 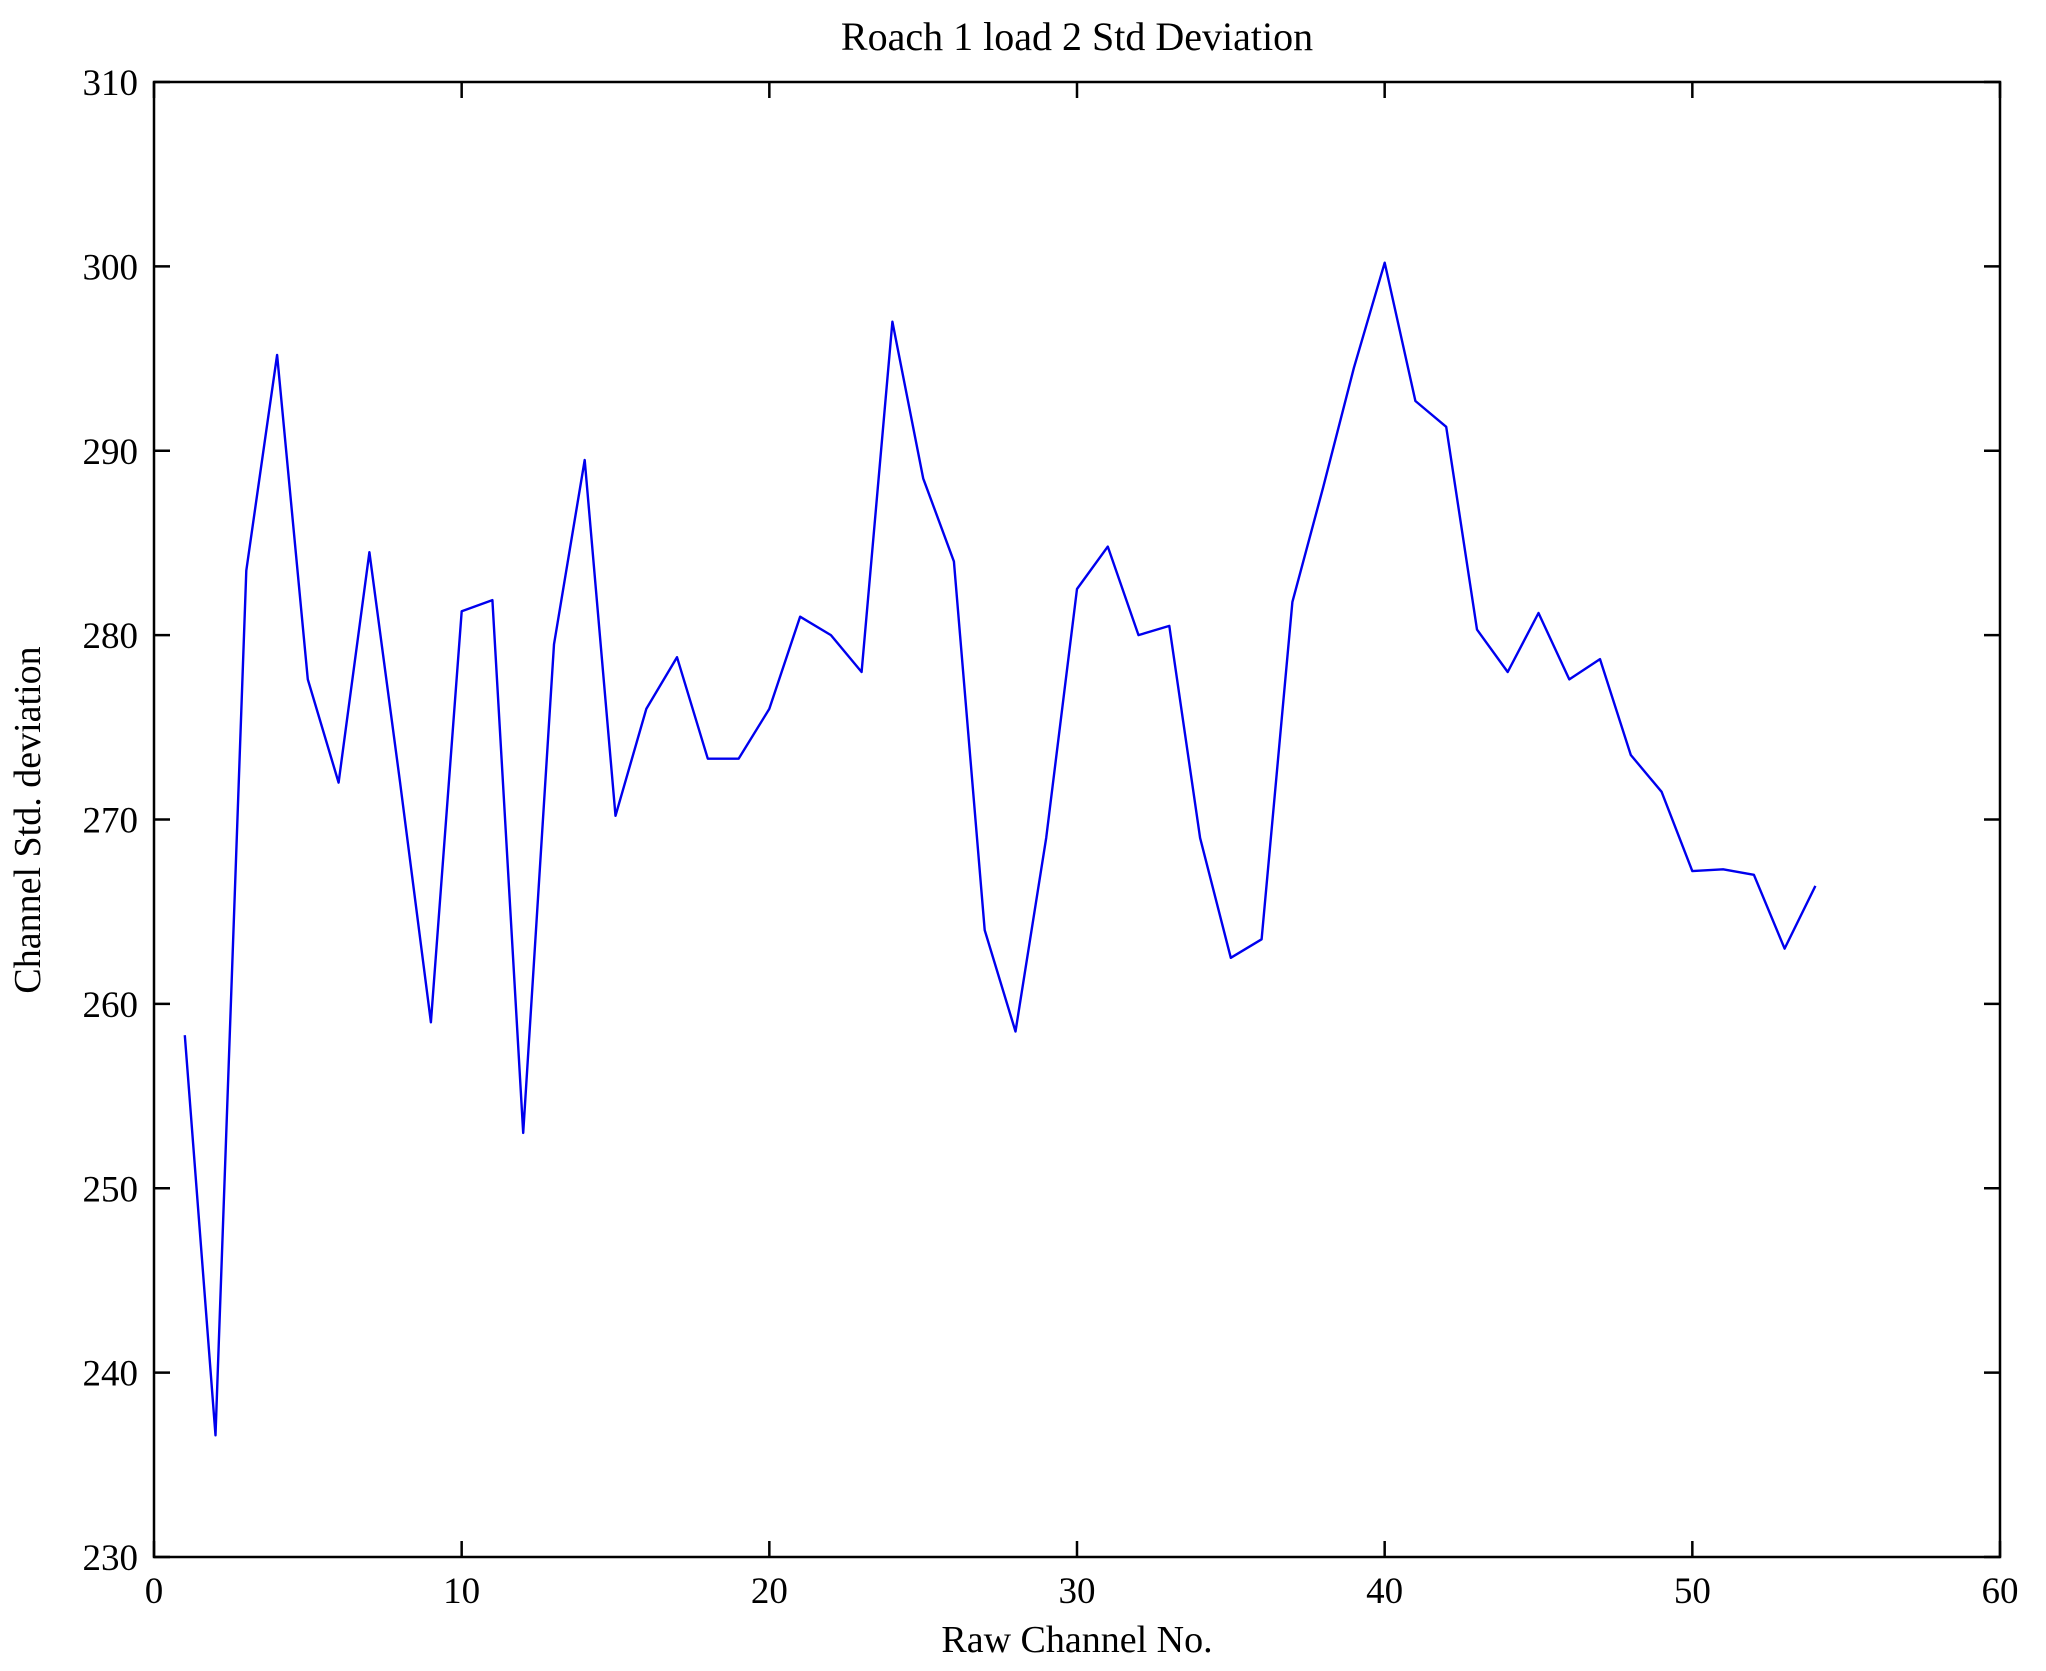 I want to click on x-tick-label: 40, so click(x=1384, y=1591).